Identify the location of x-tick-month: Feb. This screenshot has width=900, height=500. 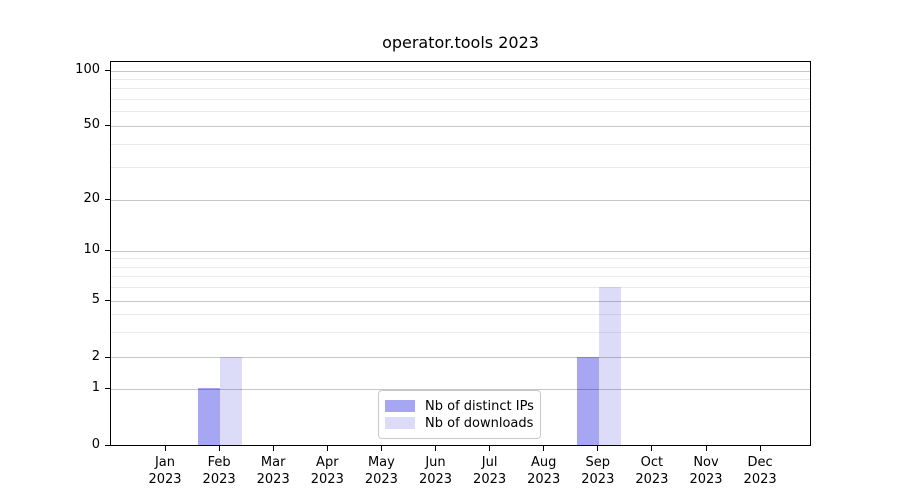
(219, 462).